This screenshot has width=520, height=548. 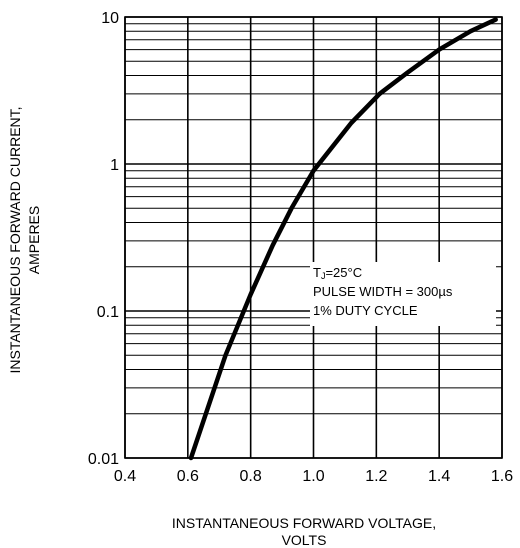 I want to click on x-tick-label: 1.4, so click(x=439, y=476).